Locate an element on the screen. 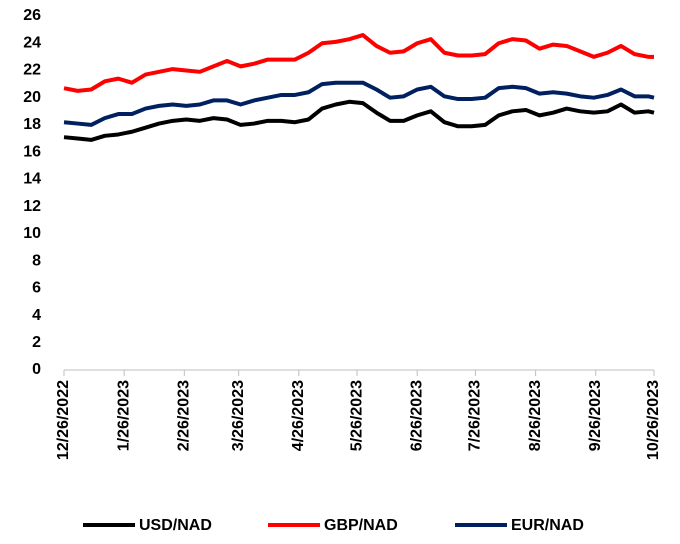  y-tick-label: 12 is located at coordinates (32, 206).